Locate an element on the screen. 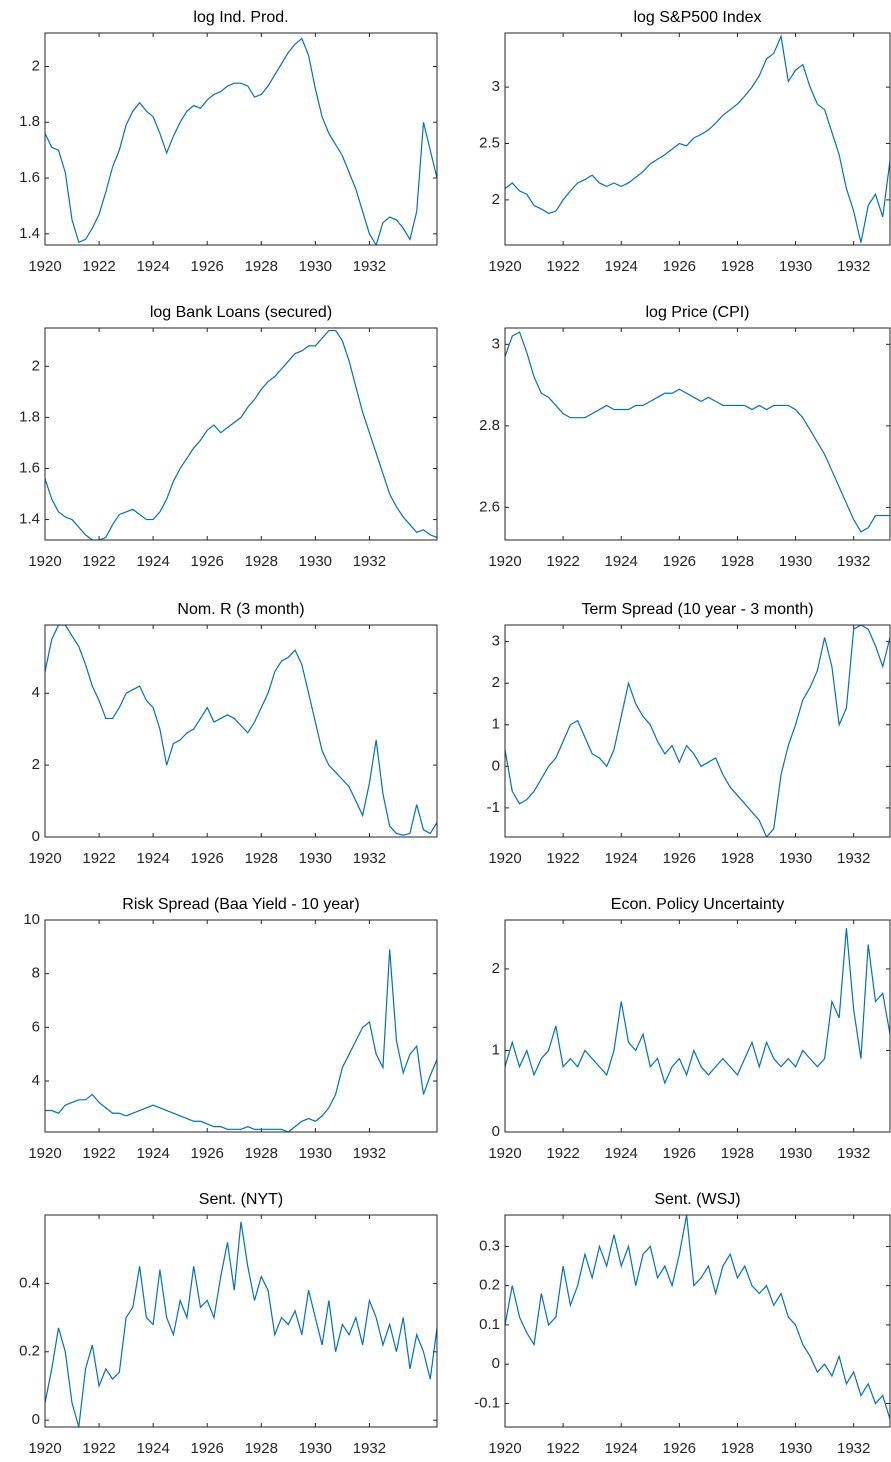 This screenshot has width=891, height=1462. y-tick-label: 0.1 is located at coordinates (489, 1324).